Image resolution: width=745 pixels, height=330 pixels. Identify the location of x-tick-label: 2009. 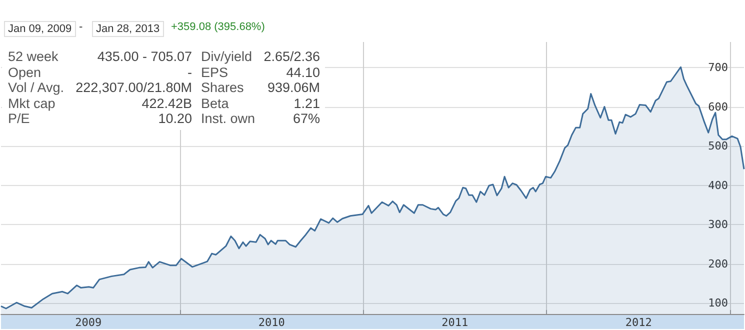
(88, 322).